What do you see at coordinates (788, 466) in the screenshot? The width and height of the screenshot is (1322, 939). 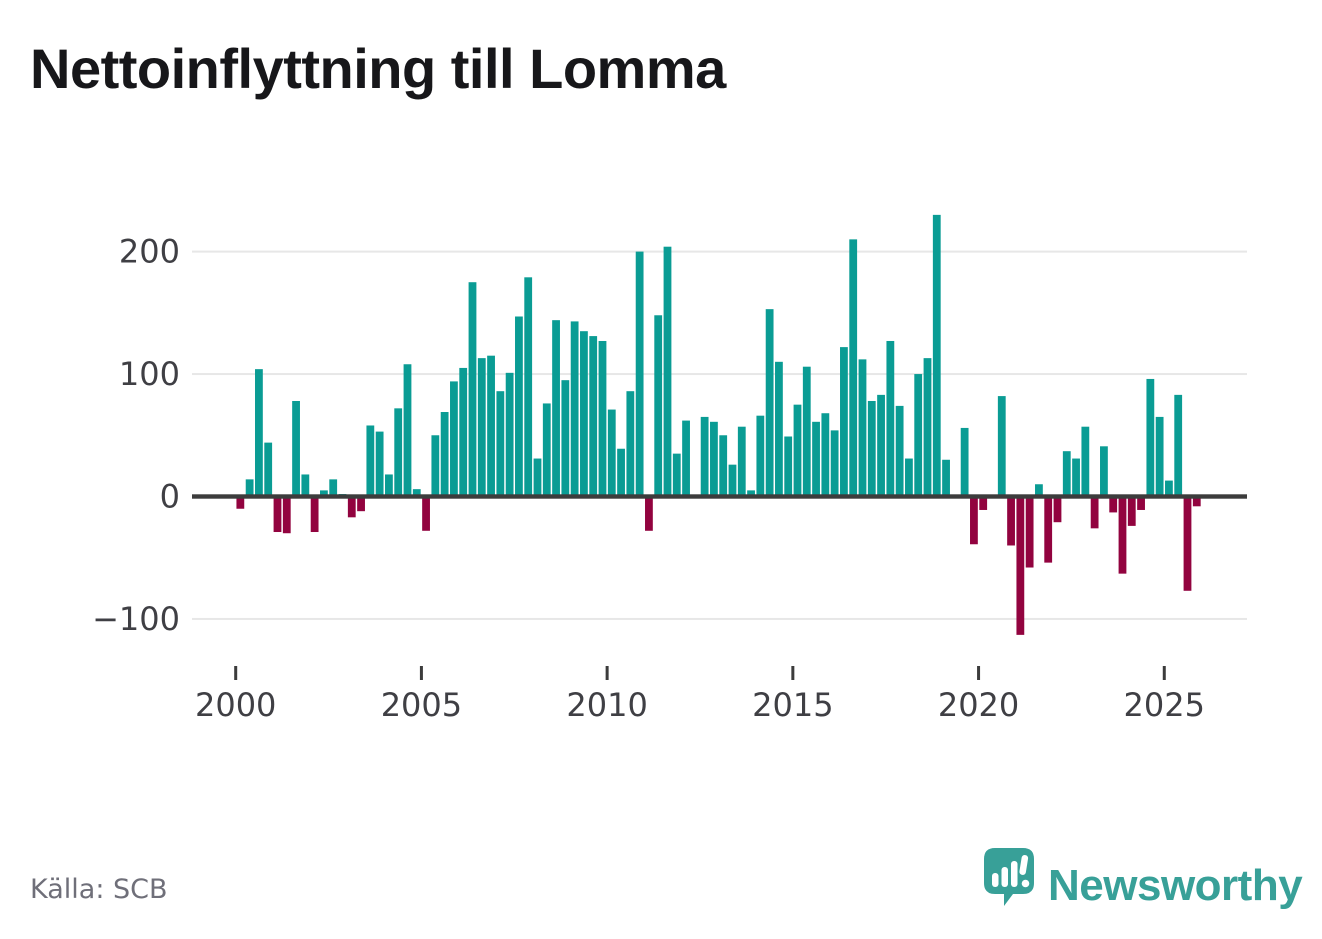 I see `bar-2014-Q4` at bounding box center [788, 466].